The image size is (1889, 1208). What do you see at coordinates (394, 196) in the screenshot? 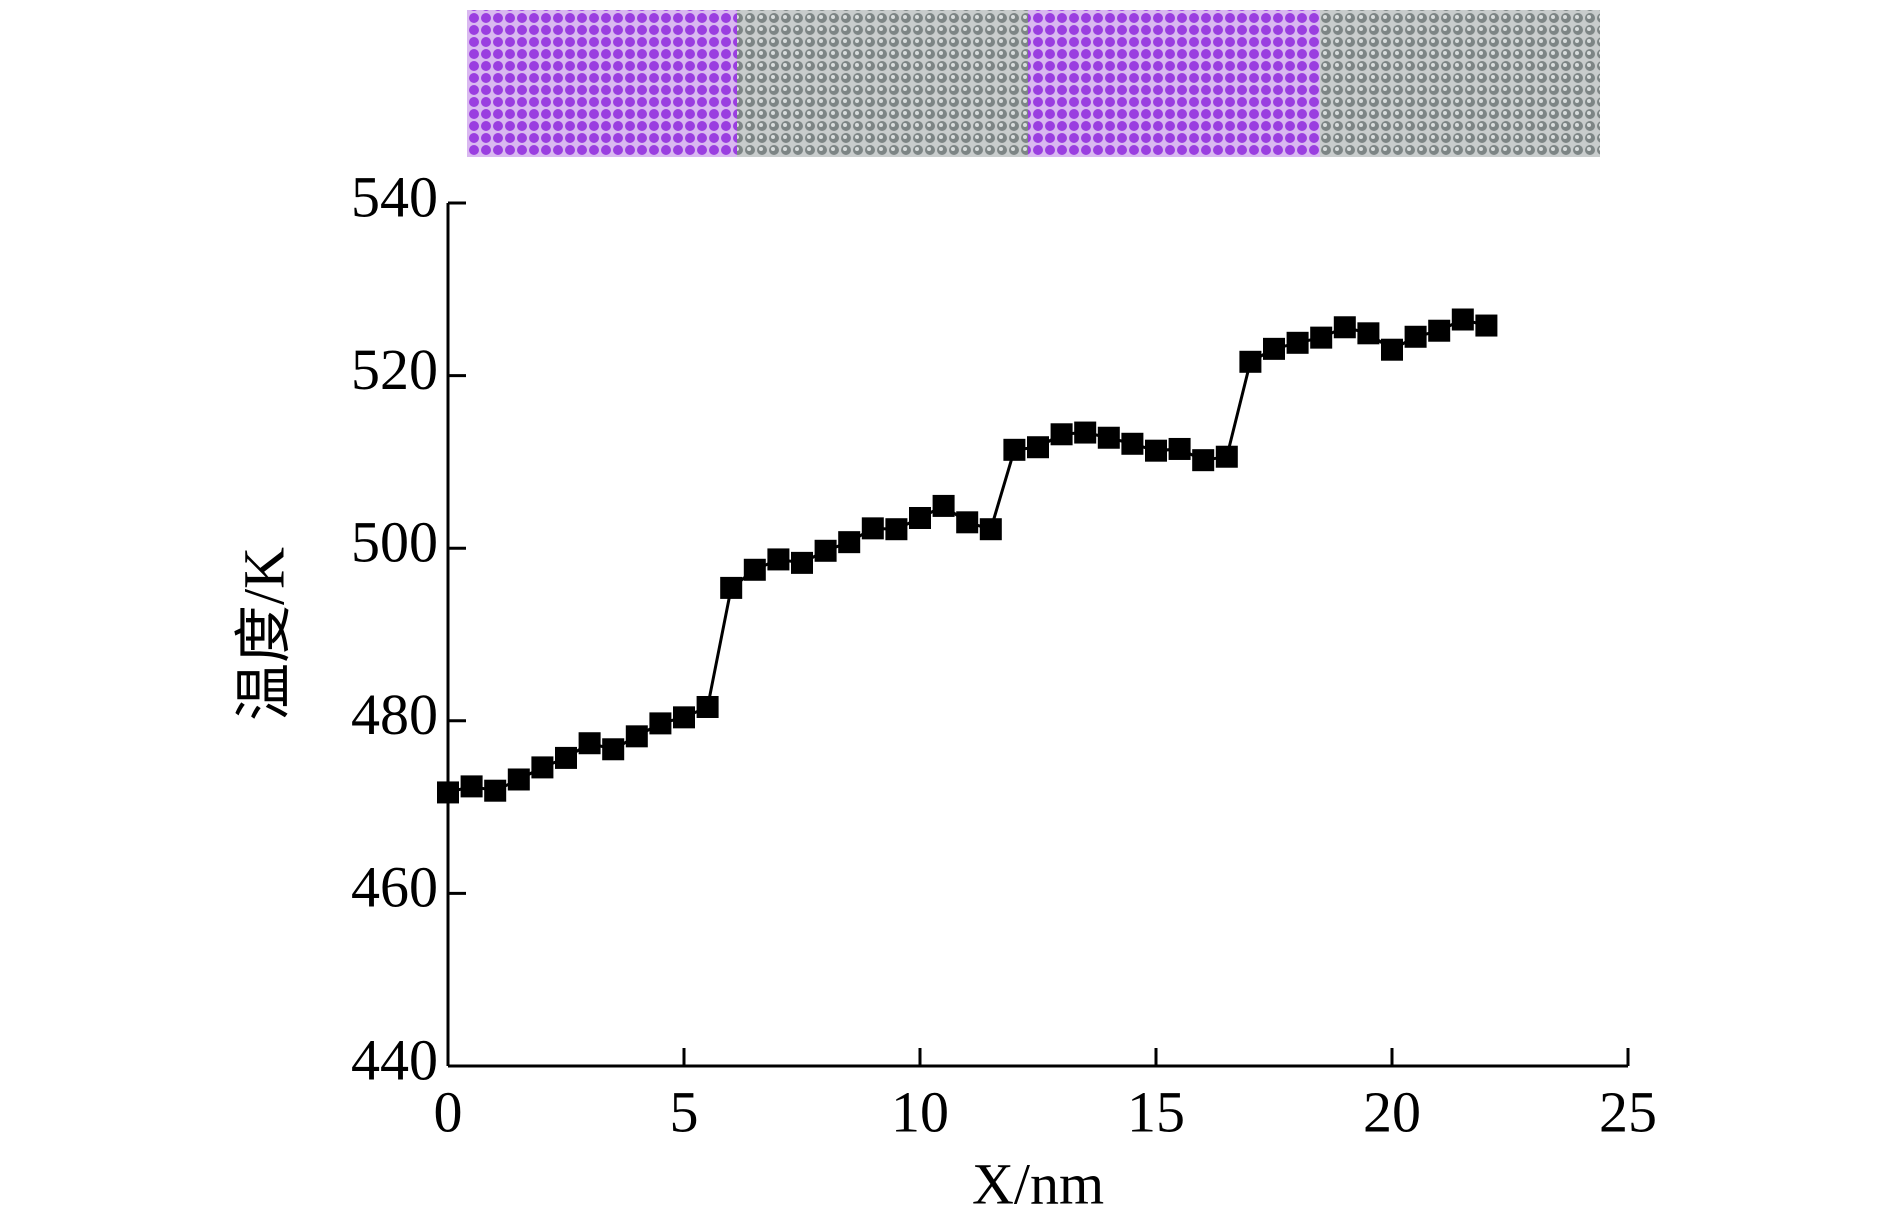
I see `y-tick-label: 540` at bounding box center [394, 196].